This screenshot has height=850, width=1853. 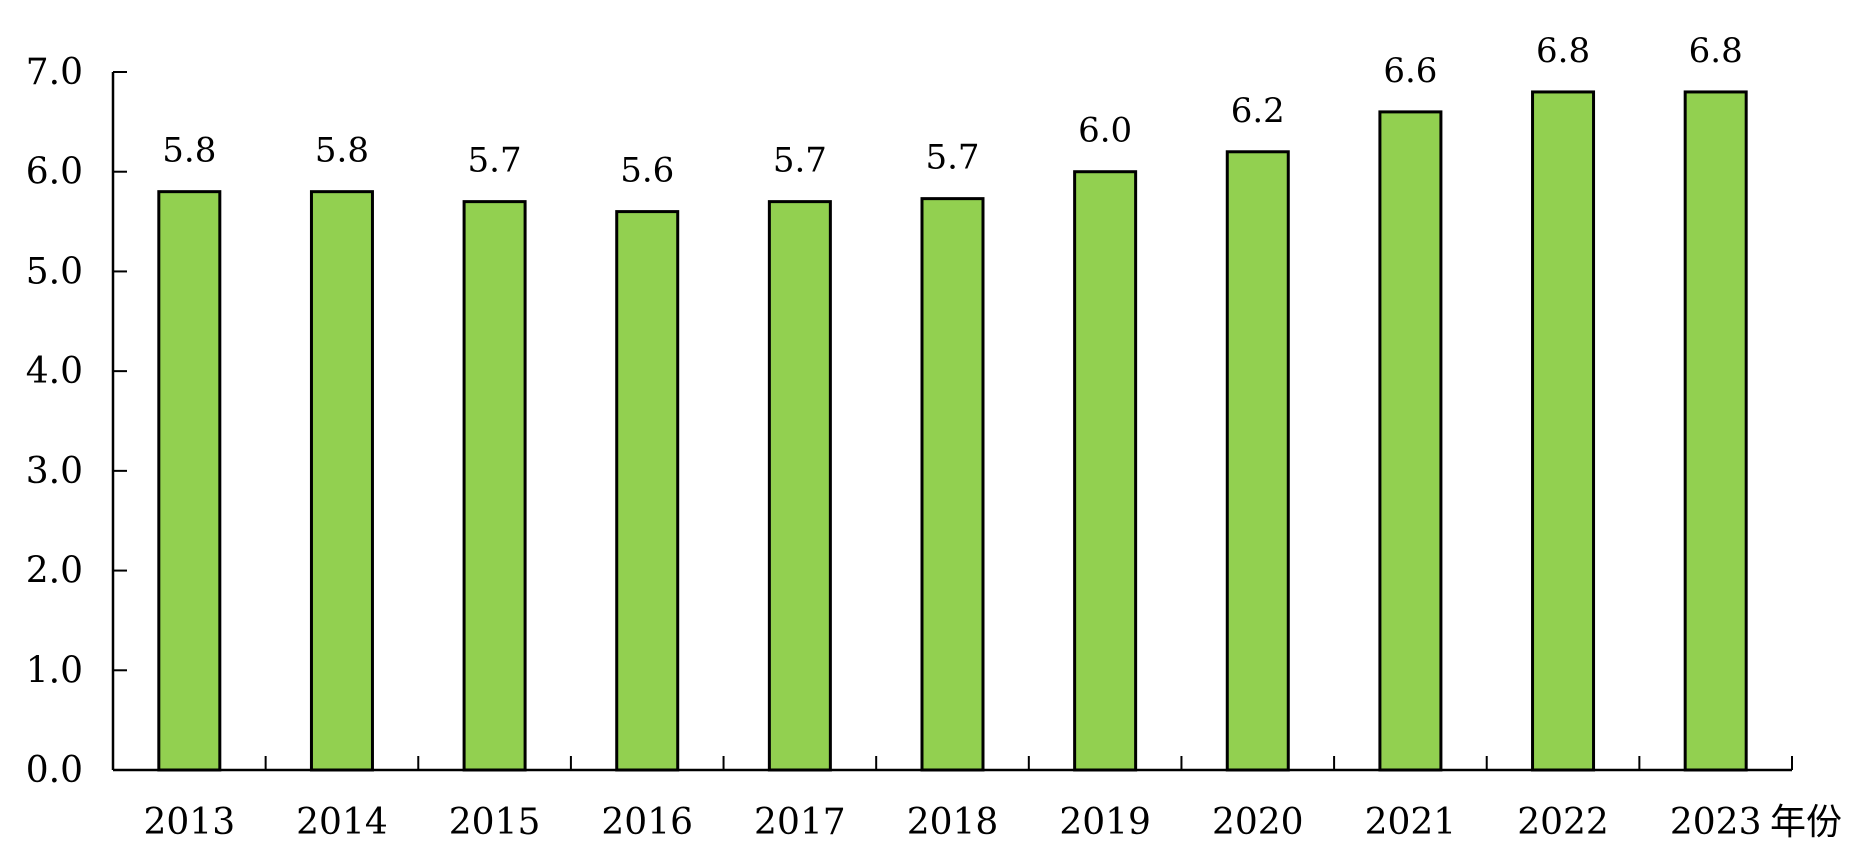 What do you see at coordinates (1258, 822) in the screenshot?
I see `x-category-label: 2020` at bounding box center [1258, 822].